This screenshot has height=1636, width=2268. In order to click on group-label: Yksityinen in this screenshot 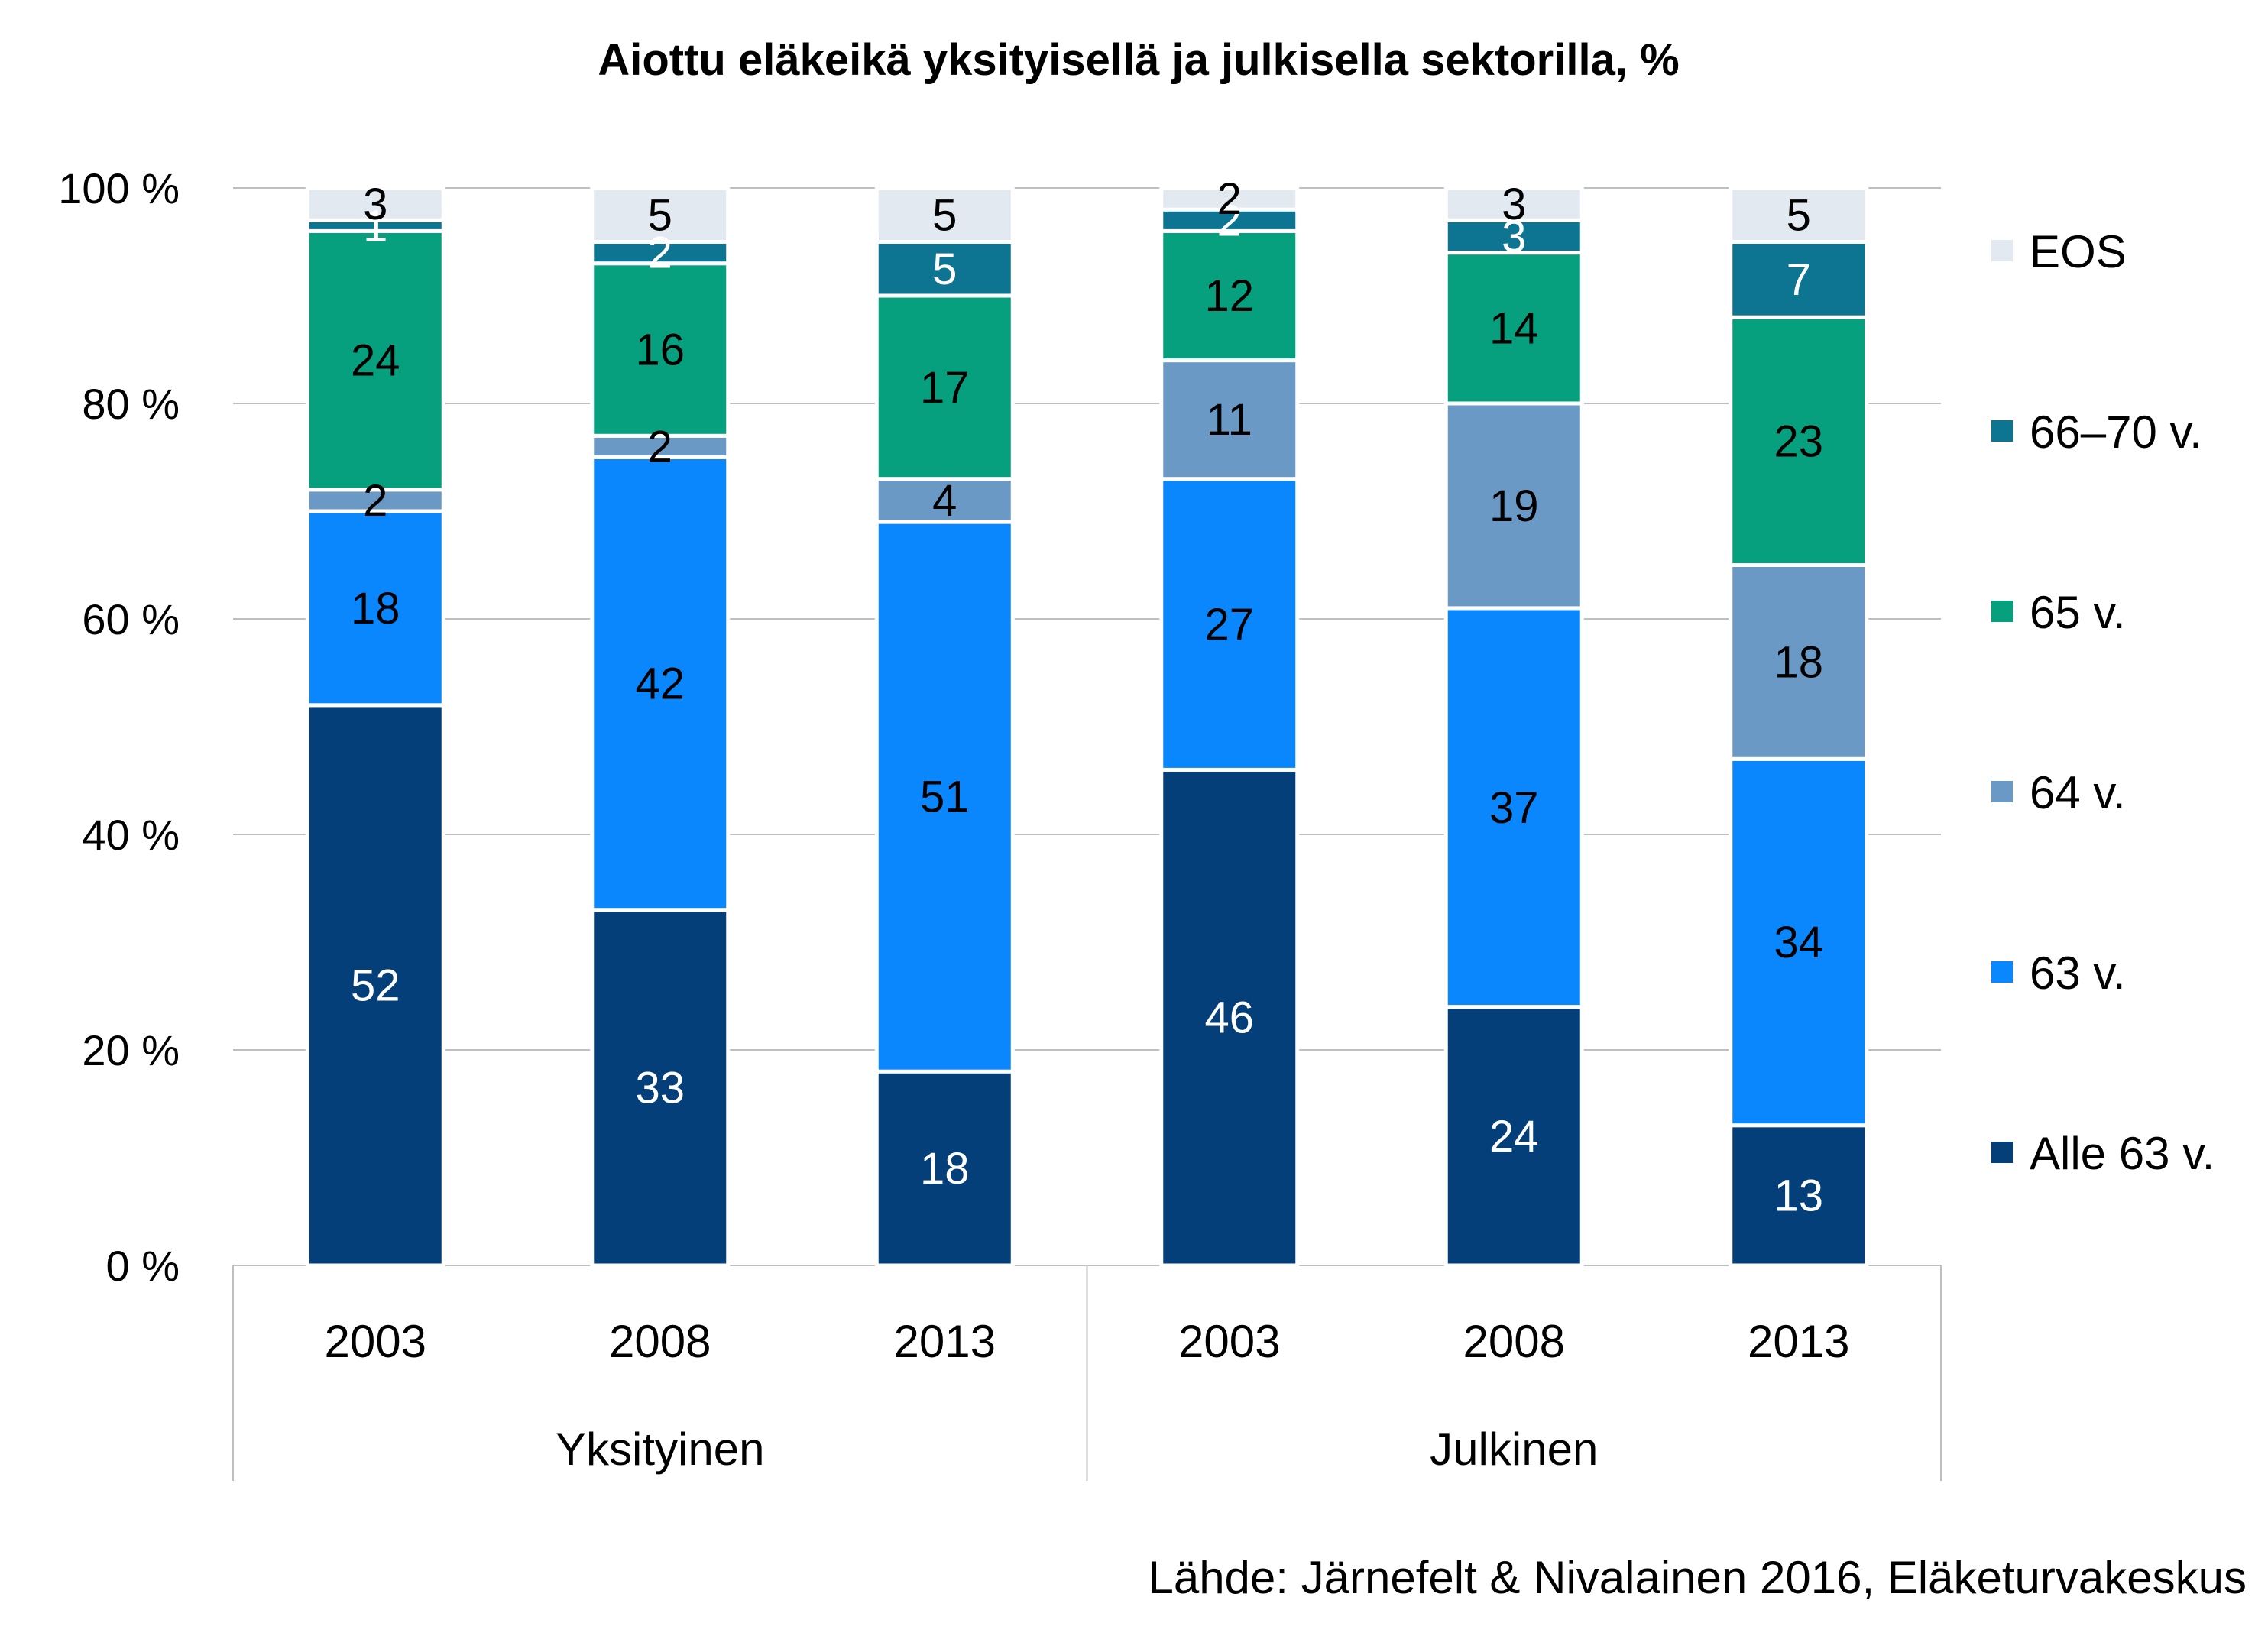, I will do `click(660, 1450)`.